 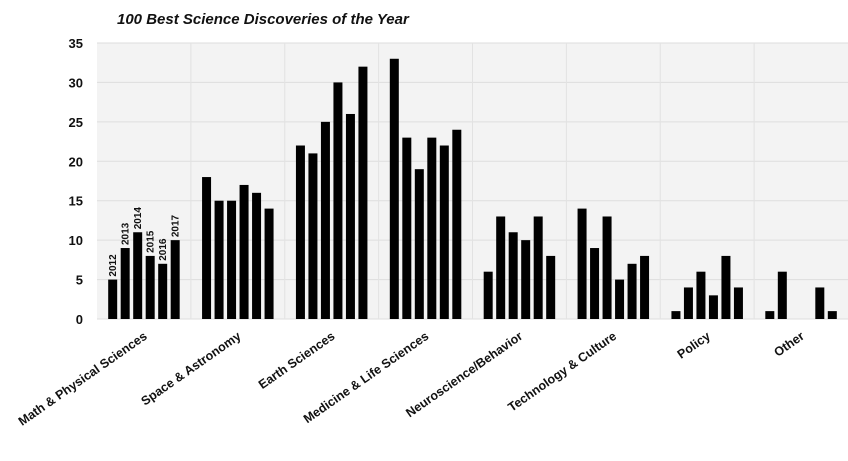 I want to click on y-tick-label: 0, so click(x=79, y=319).